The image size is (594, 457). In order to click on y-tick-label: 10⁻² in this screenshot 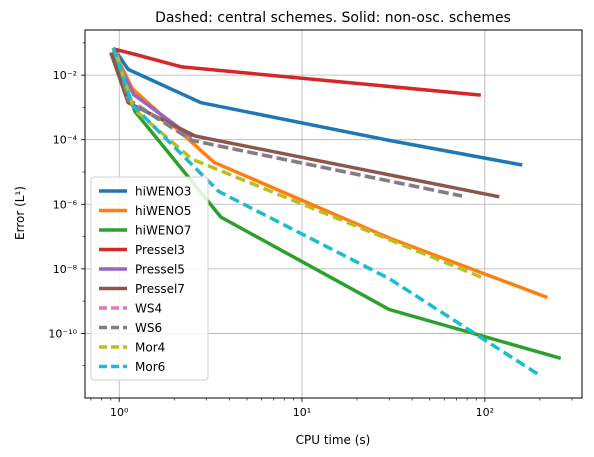, I will do `click(65, 75)`.